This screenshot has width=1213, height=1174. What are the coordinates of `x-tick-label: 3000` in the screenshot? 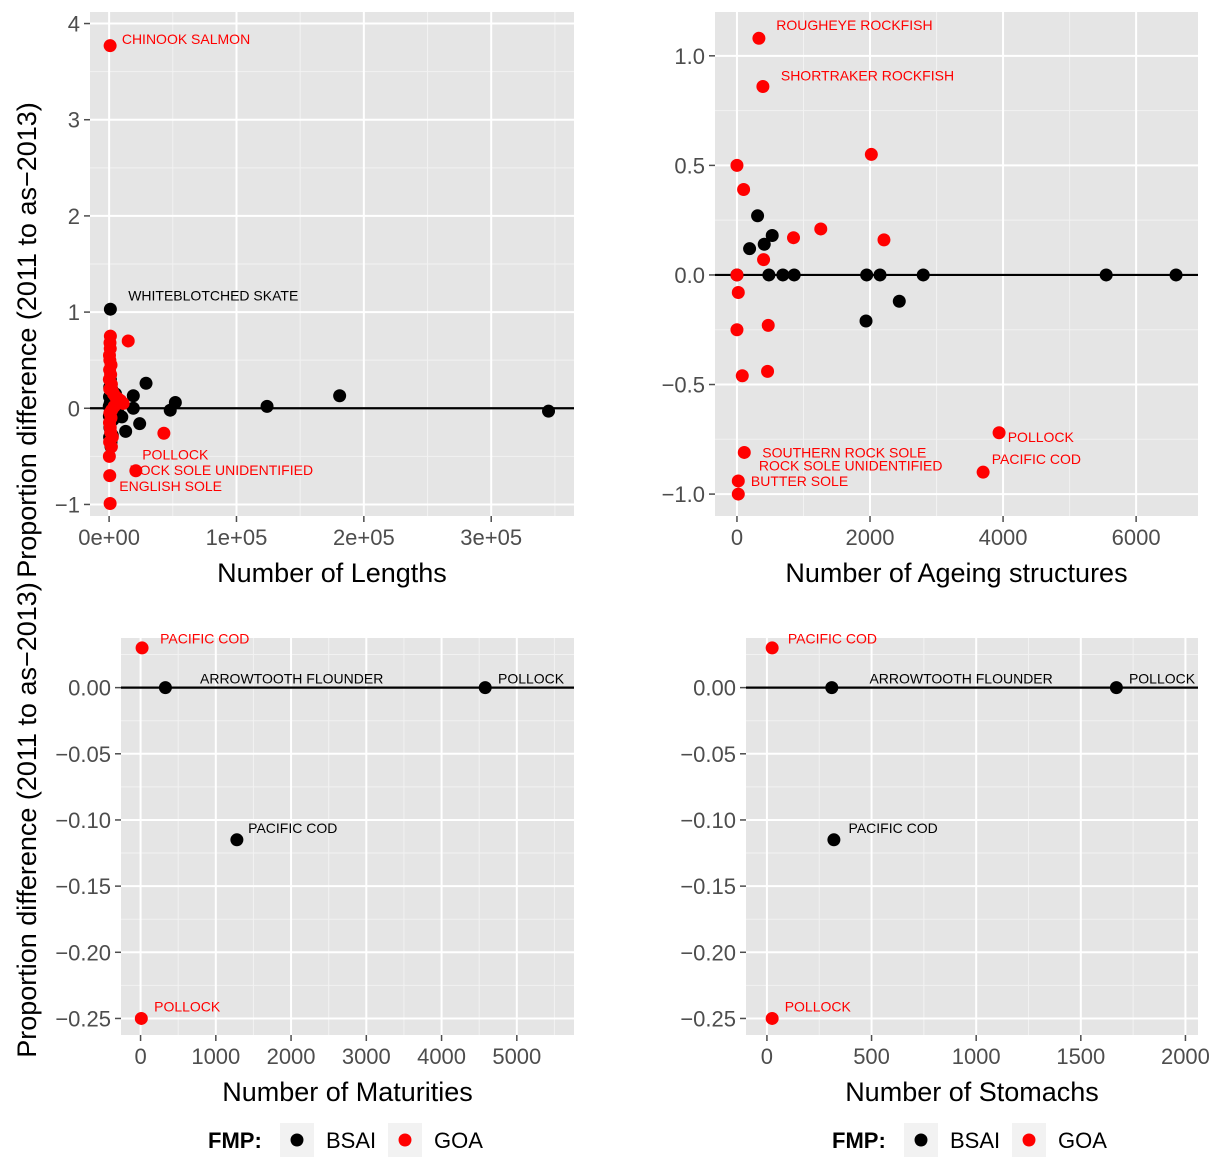 It's located at (366, 1056).